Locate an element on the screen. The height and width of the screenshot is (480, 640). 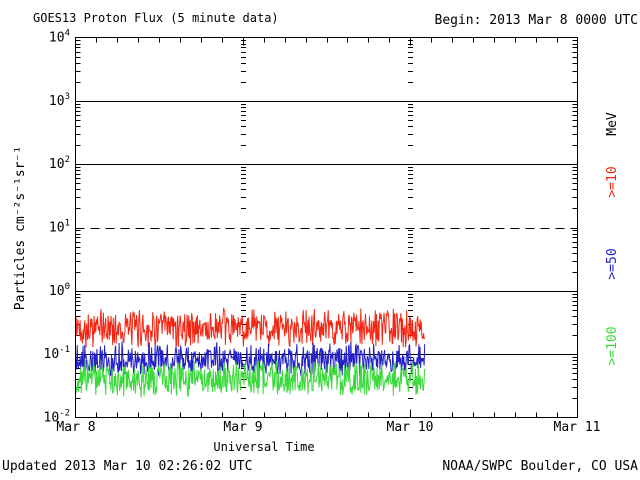
y-tick-label-1e-1: 10⁻¹ is located at coordinates (57, 353).